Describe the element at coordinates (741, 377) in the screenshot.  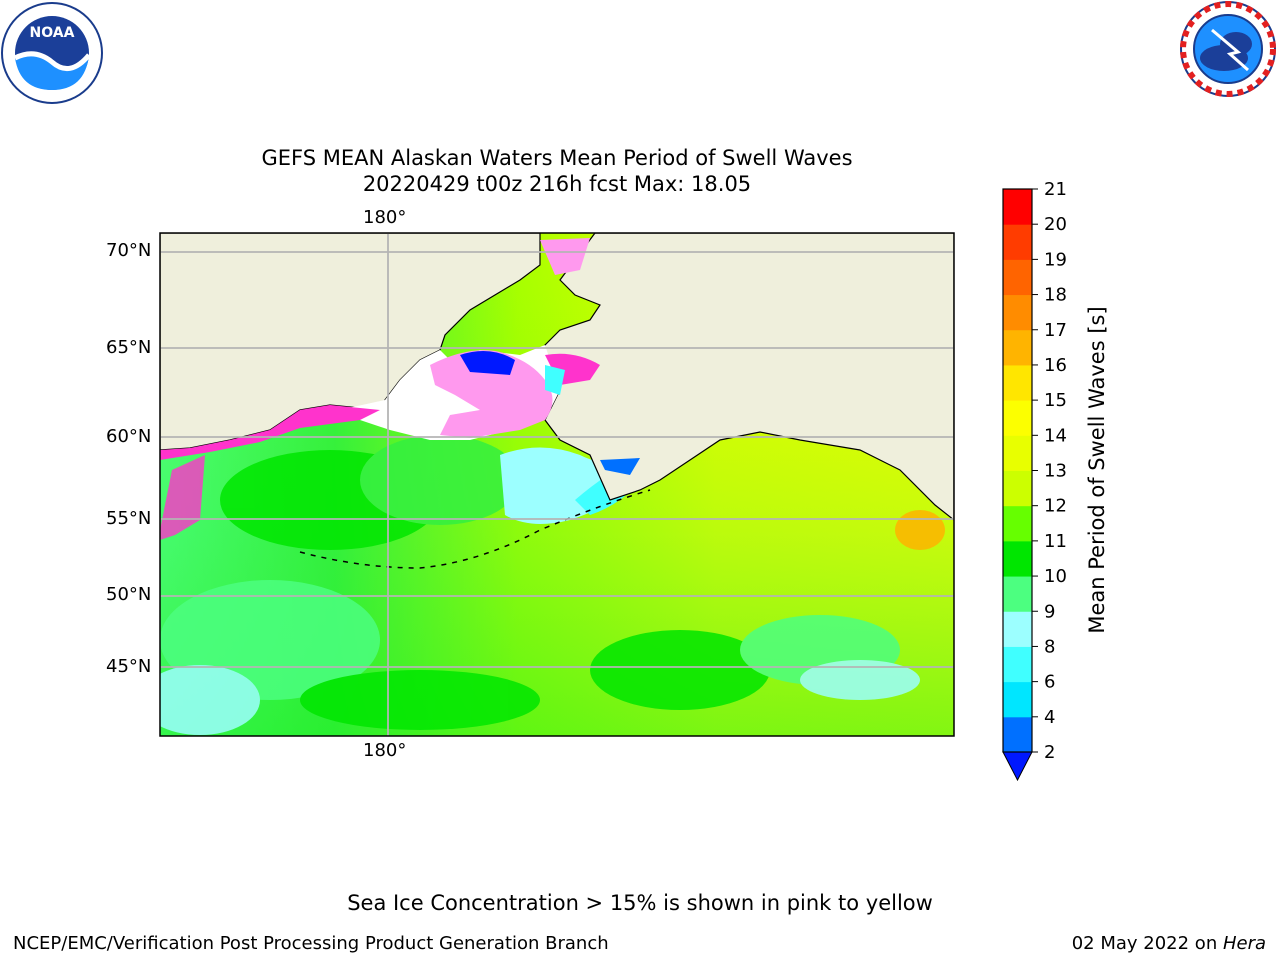
I see `land-alaska` at that location.